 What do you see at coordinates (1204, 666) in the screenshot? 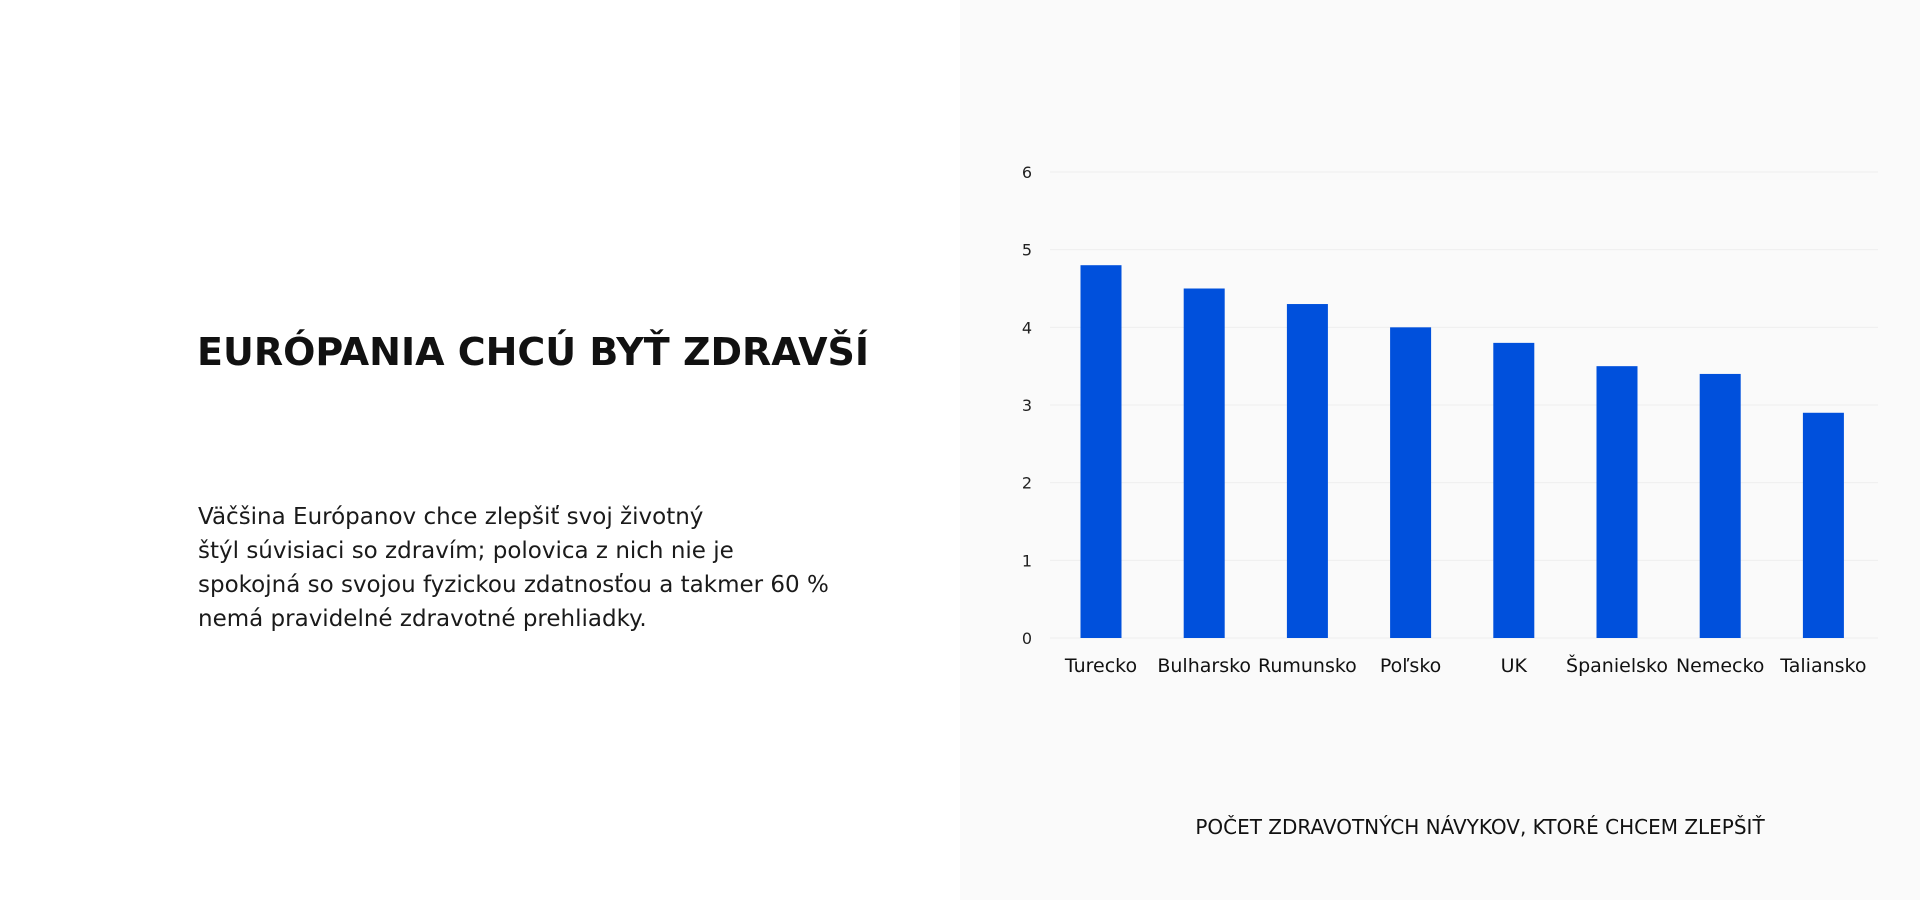
I see `x-tick-label: Bulharsko` at bounding box center [1204, 666].